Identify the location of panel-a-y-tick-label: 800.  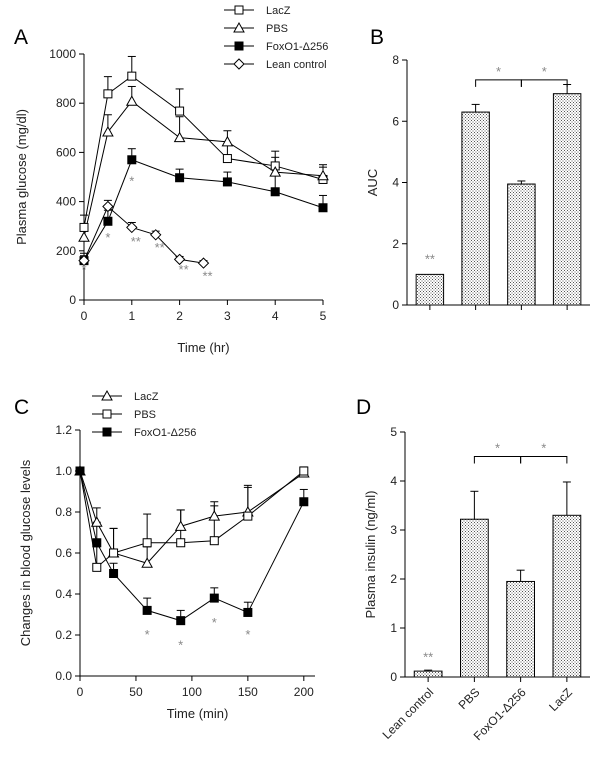
(66, 103).